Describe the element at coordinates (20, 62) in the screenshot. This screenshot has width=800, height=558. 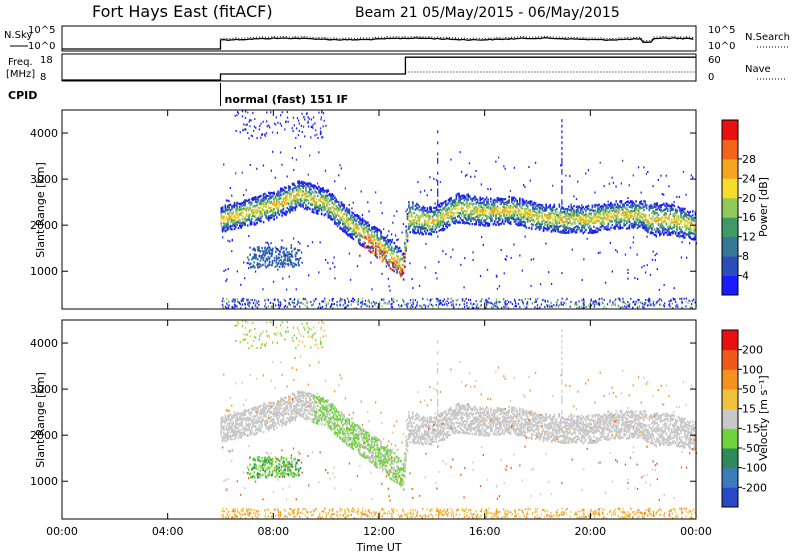
I see `freq-label: Freq.` at that location.